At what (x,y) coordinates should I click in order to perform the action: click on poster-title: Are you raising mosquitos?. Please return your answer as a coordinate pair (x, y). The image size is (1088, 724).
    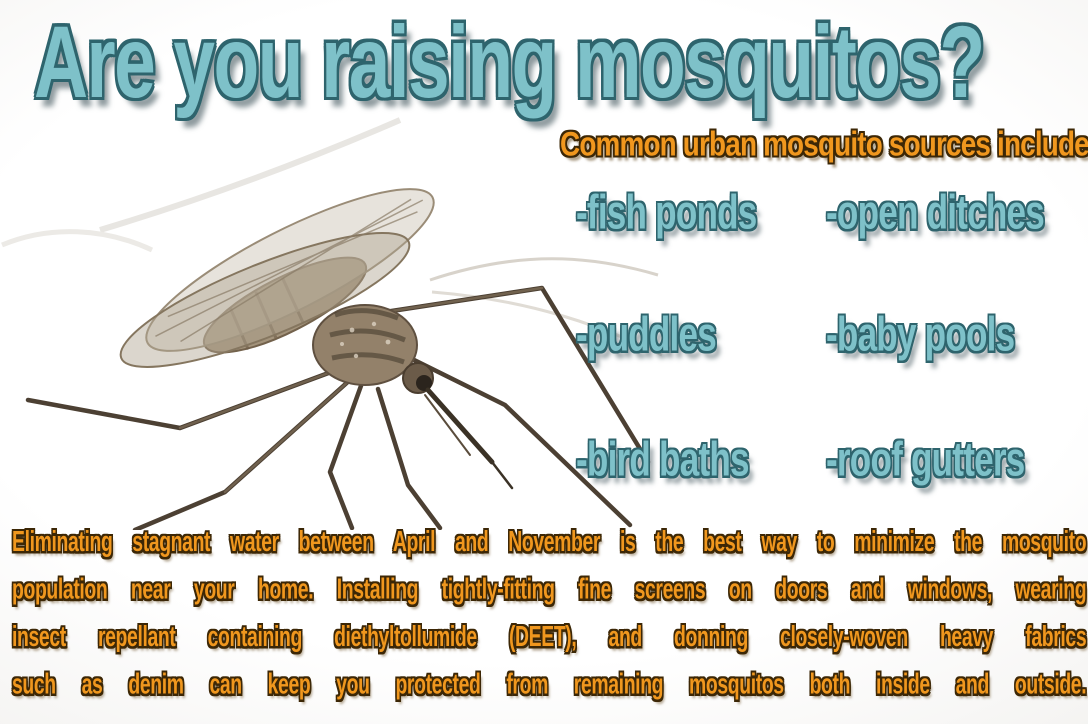
    Looking at the image, I should click on (509, 62).